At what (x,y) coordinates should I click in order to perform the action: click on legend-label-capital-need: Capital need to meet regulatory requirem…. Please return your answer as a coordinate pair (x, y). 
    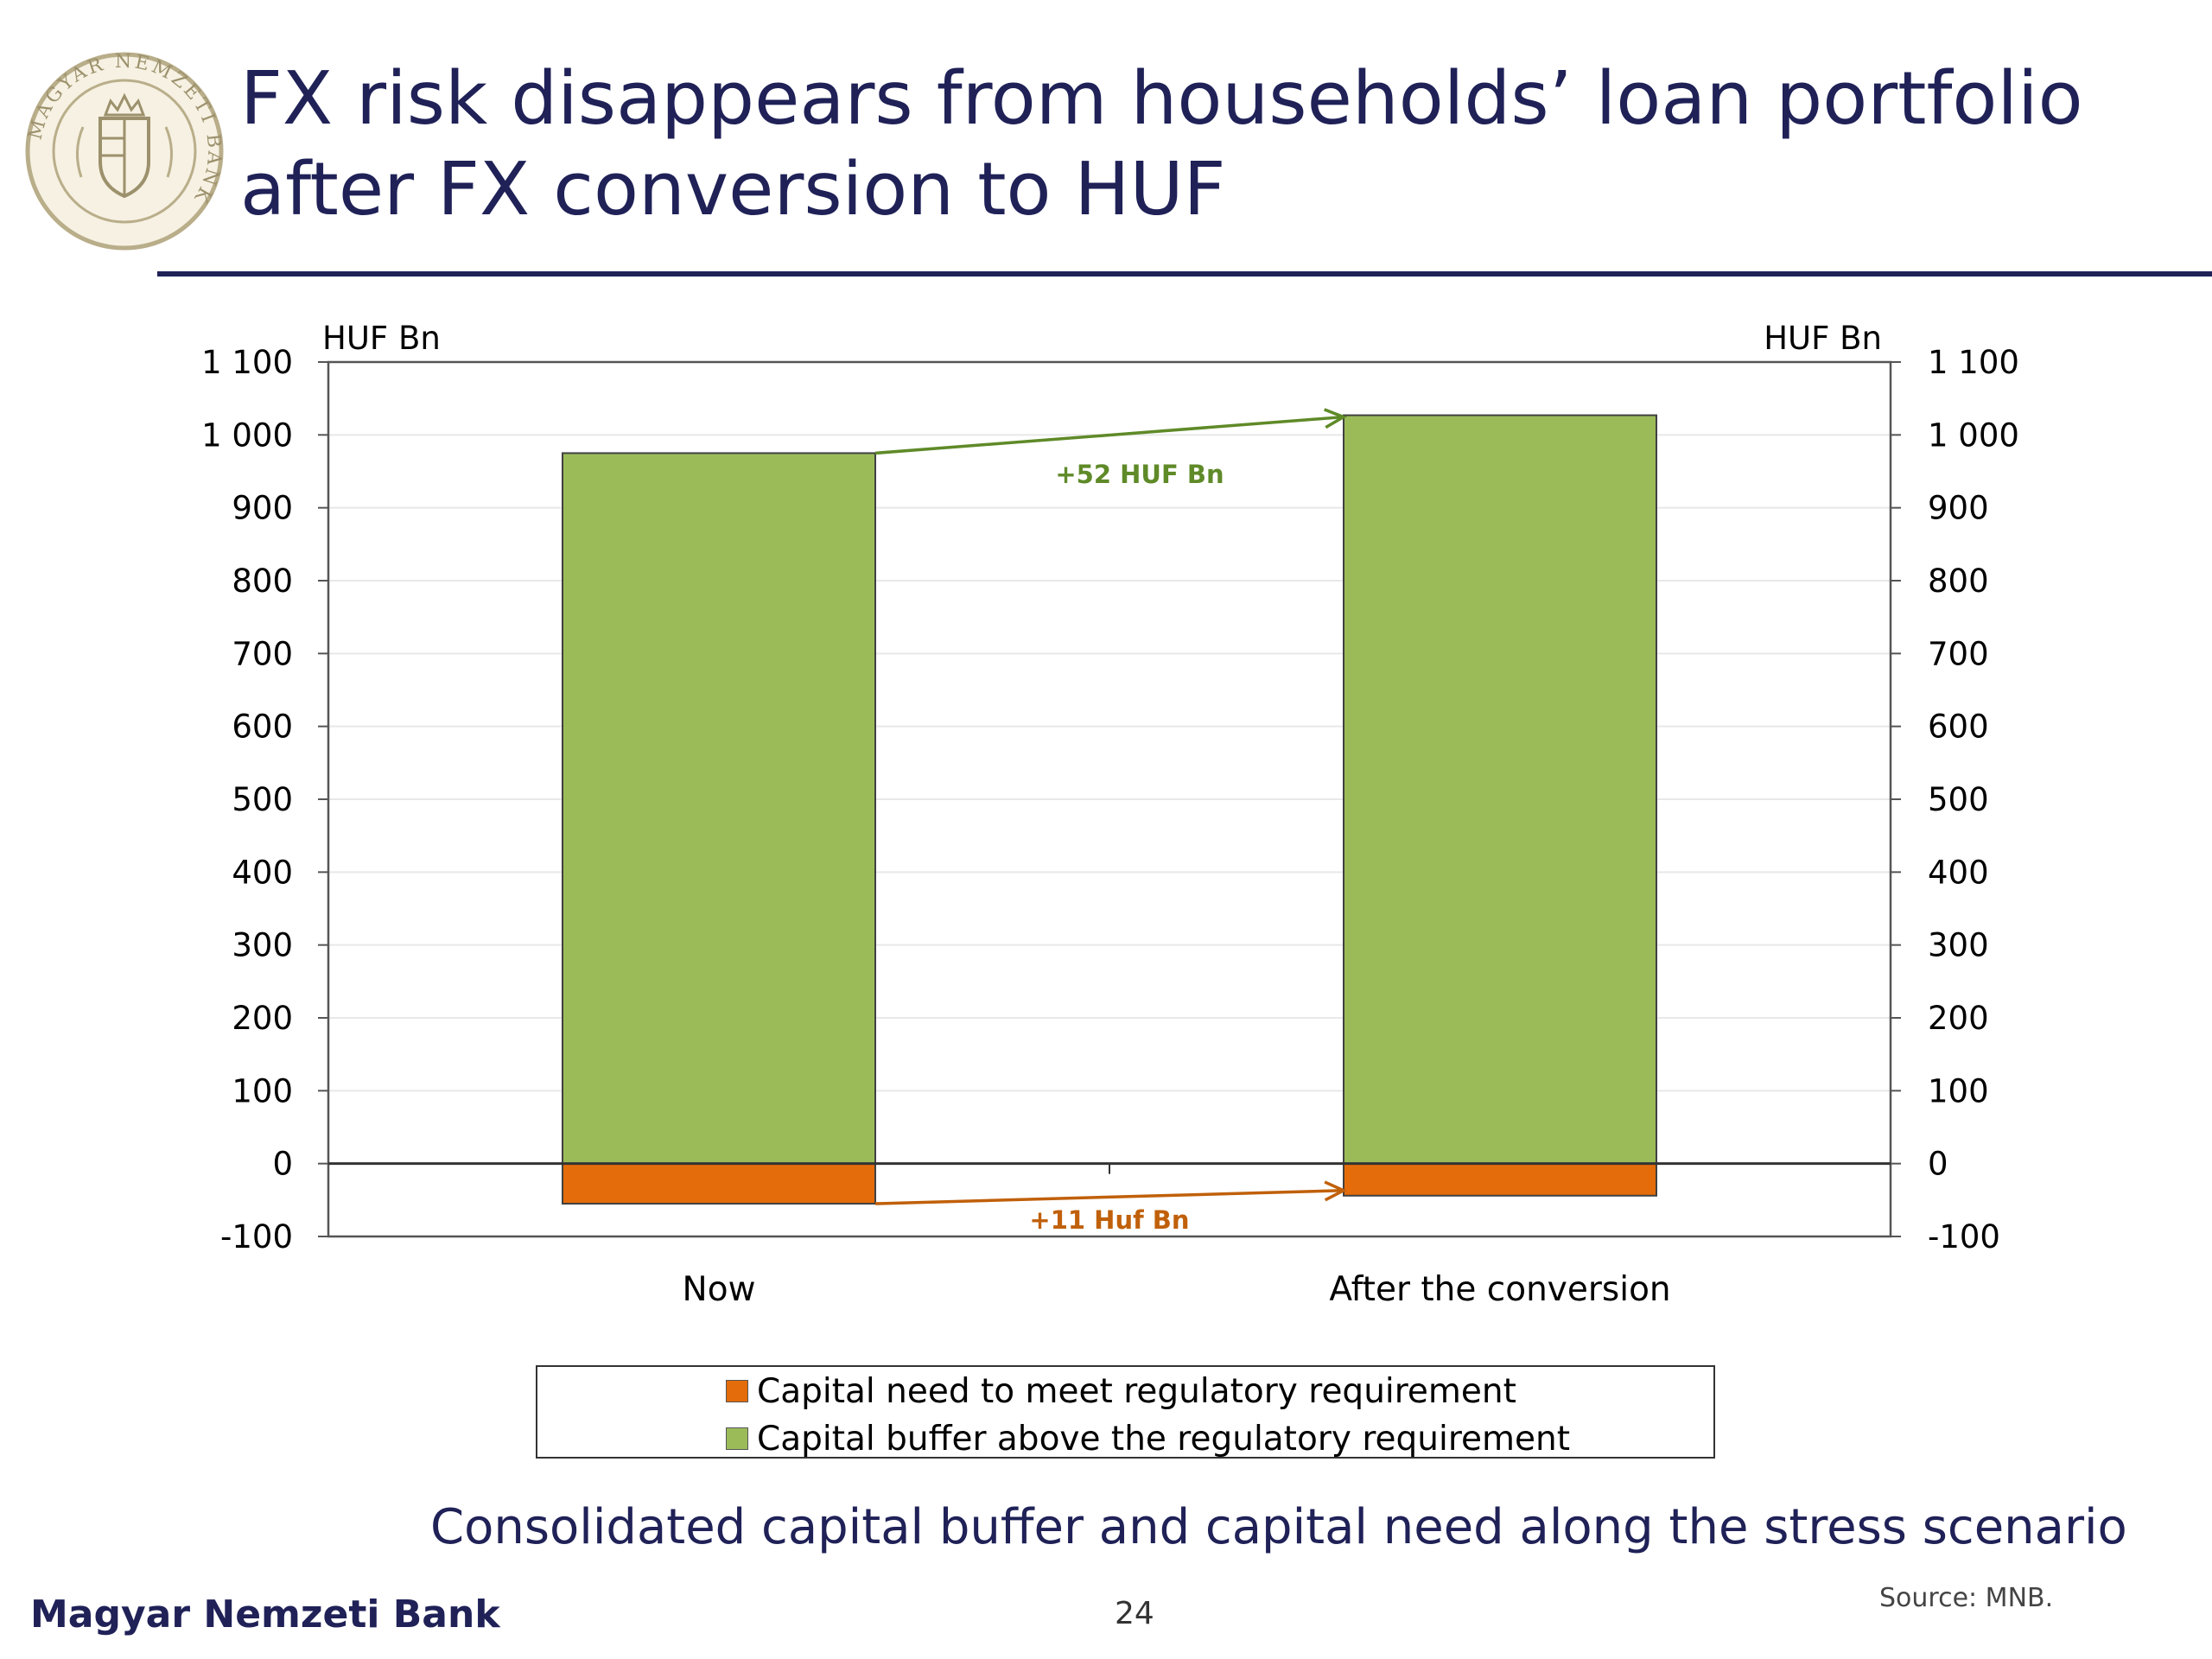
    Looking at the image, I should click on (1136, 1391).